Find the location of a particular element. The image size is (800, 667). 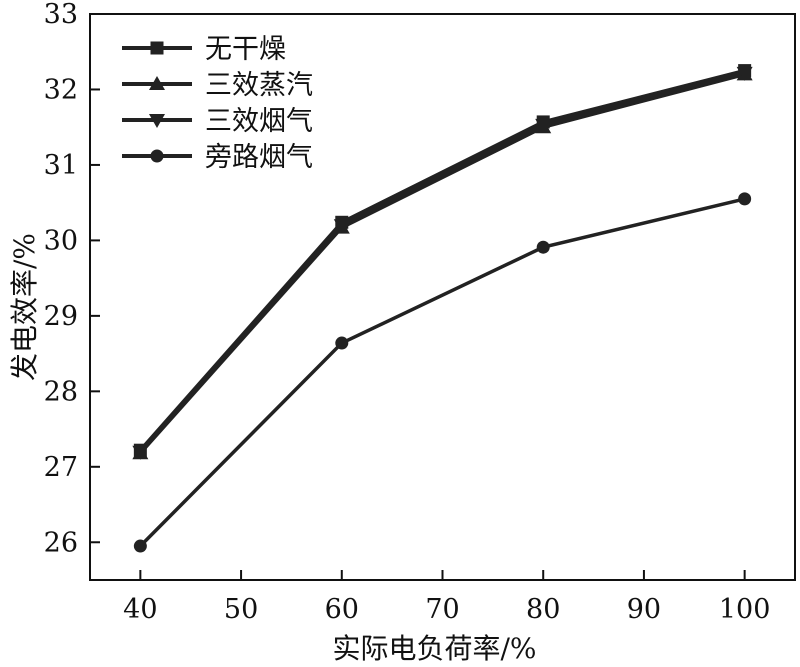

x-tick-label: 90 is located at coordinates (644, 609).